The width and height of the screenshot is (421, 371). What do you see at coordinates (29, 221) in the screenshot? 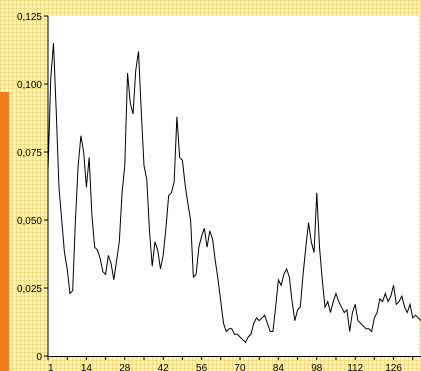
I see `y-tick-label: 0,050` at bounding box center [29, 221].